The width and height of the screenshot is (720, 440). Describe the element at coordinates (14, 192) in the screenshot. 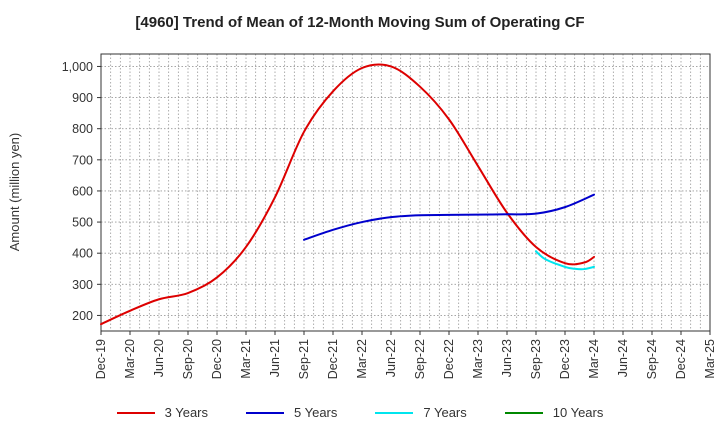

I see `y-axis-label: Amount (million yen)` at that location.